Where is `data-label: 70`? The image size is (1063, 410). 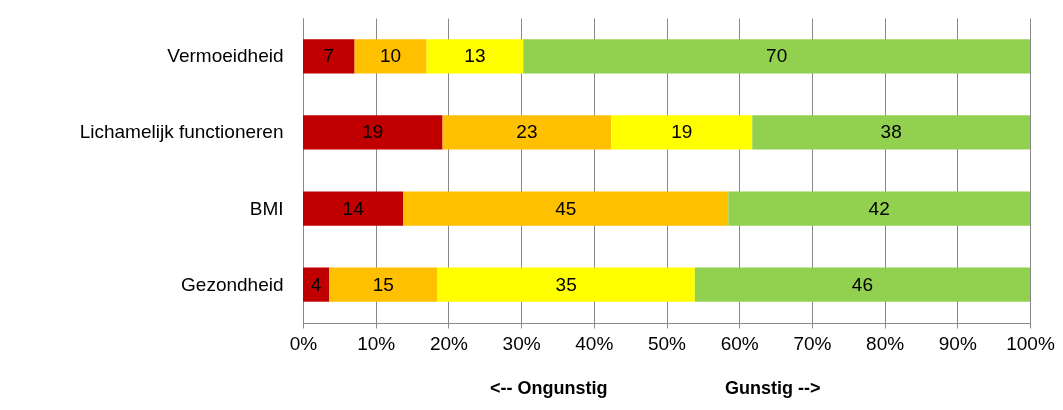
data-label: 70 is located at coordinates (777, 56).